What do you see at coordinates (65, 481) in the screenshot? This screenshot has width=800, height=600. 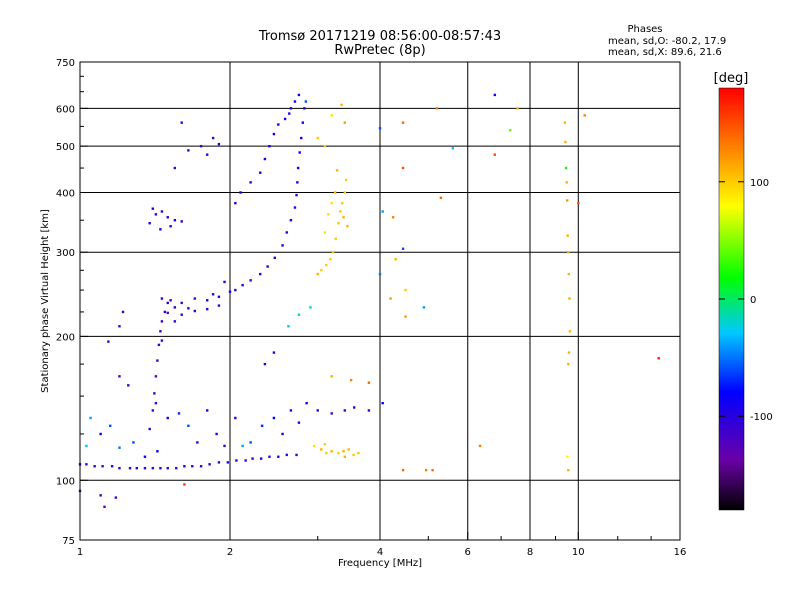 I see `y-tick-label: 100` at bounding box center [65, 481].